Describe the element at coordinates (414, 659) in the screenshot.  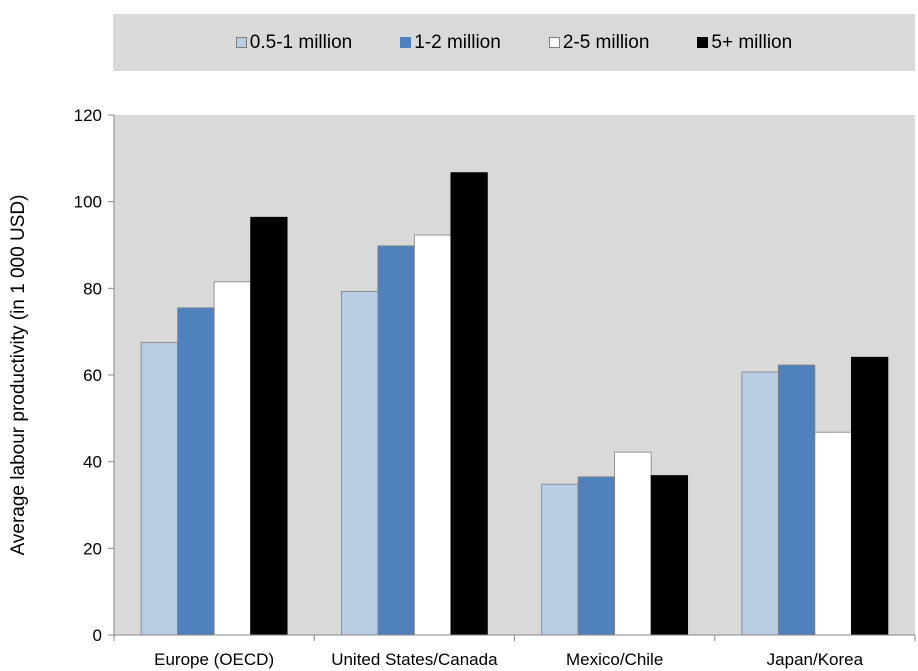
I see `x-tick-label-1: United States/Canada` at that location.